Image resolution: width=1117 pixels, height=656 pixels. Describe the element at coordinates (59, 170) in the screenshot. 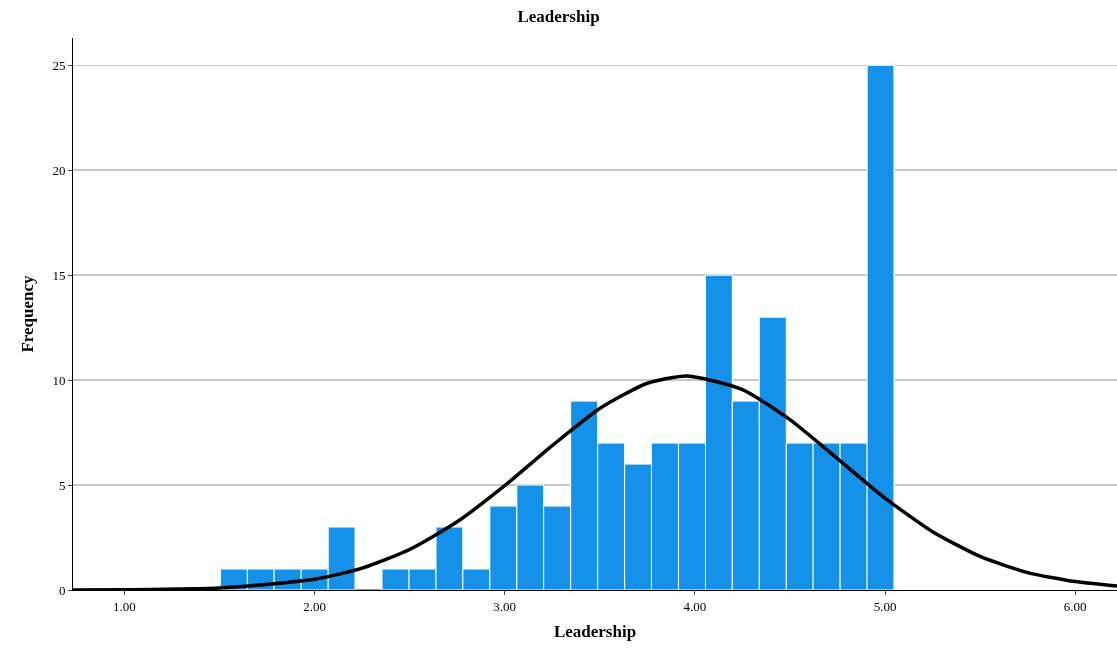

I see `y-tick-label: 20` at that location.